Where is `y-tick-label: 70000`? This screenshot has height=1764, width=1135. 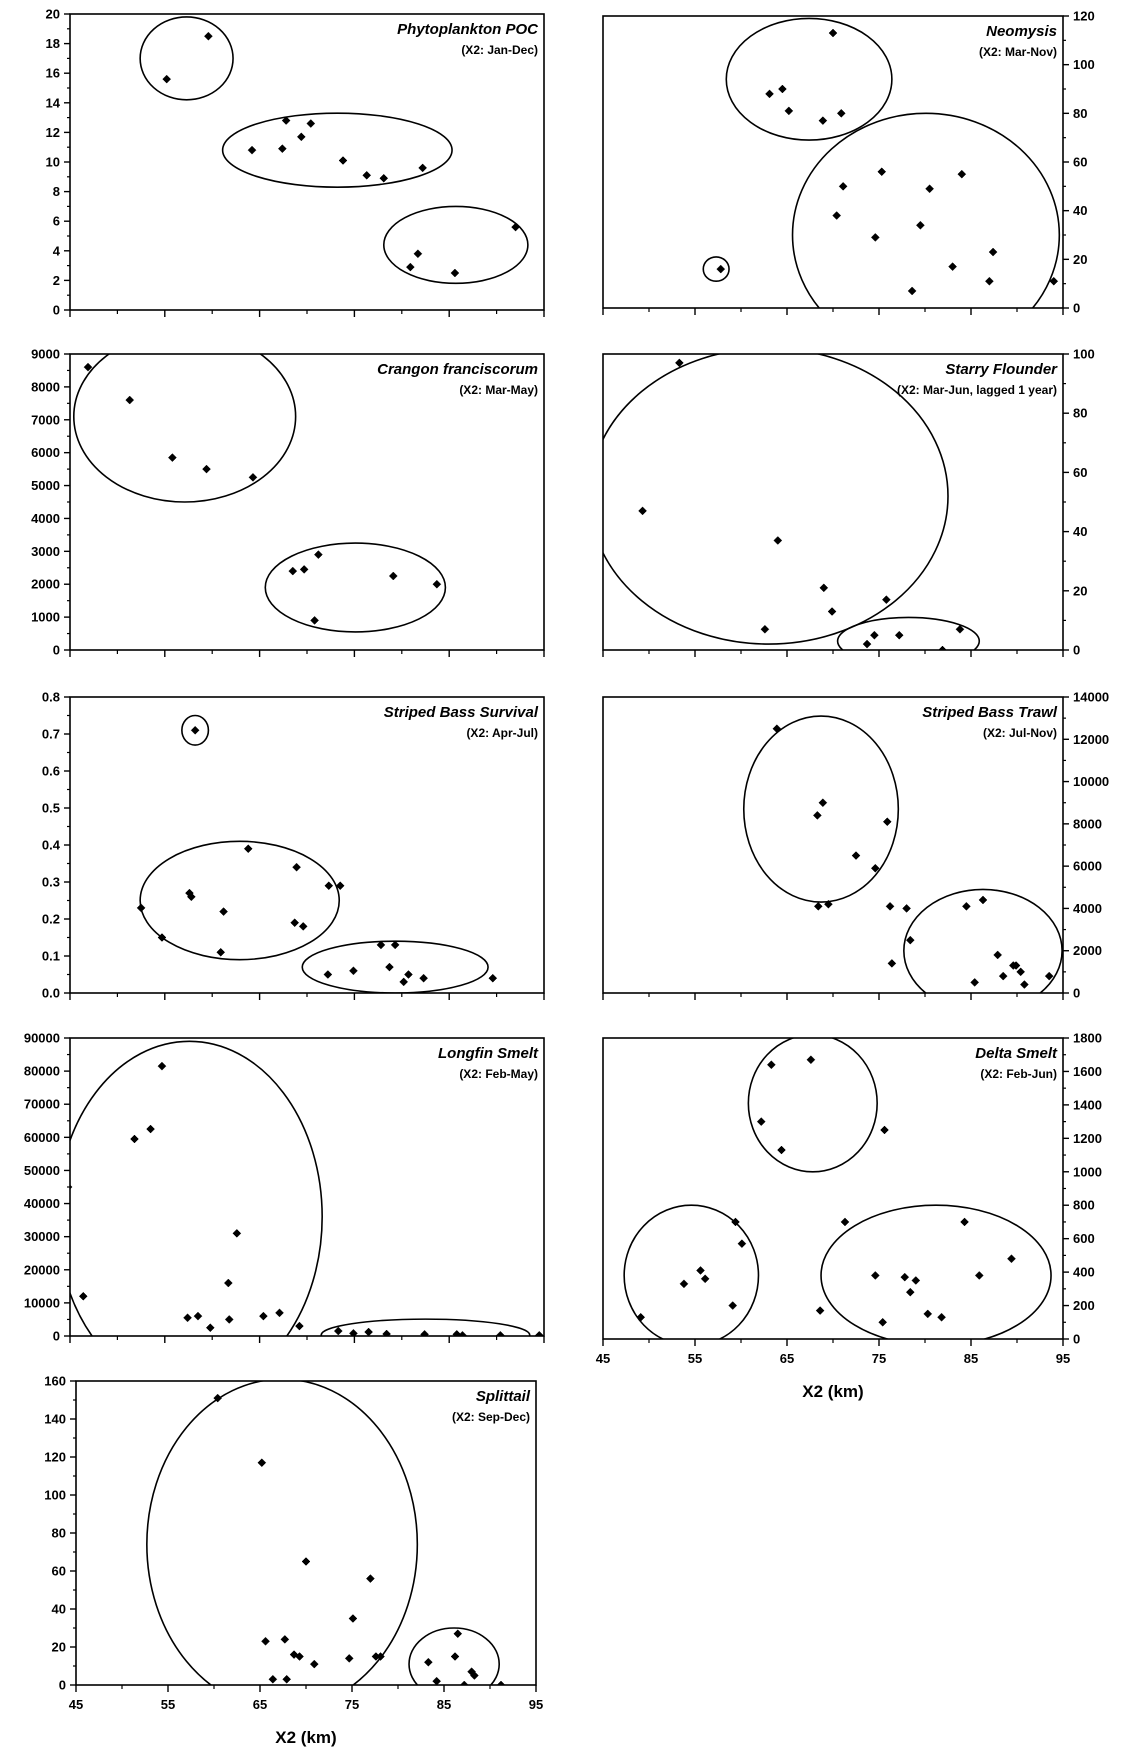 y-tick-label: 70000 is located at coordinates (42, 1104).